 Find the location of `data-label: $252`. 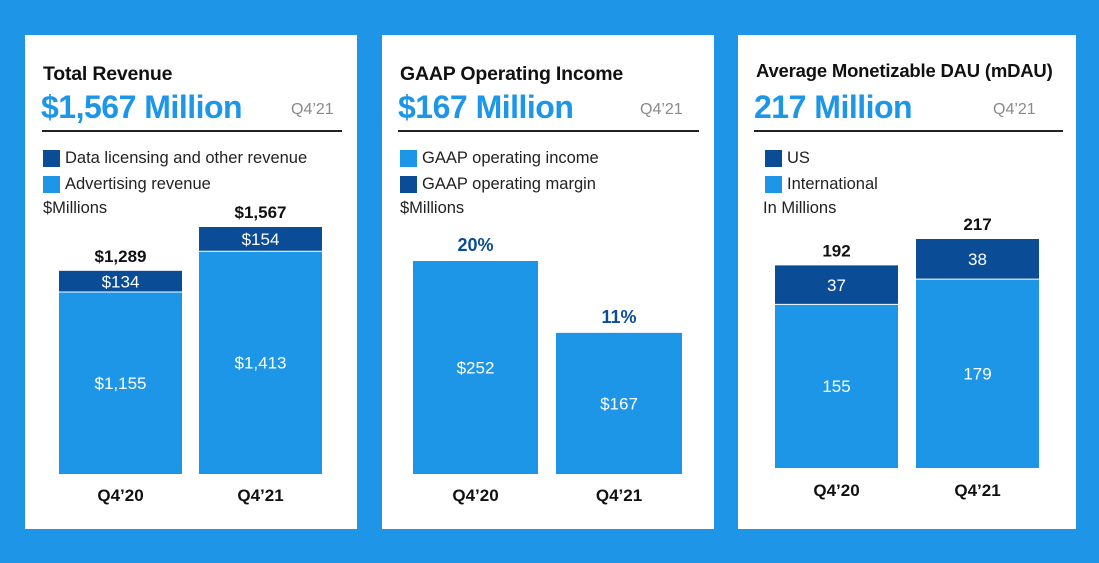

data-label: $252 is located at coordinates (476, 368).